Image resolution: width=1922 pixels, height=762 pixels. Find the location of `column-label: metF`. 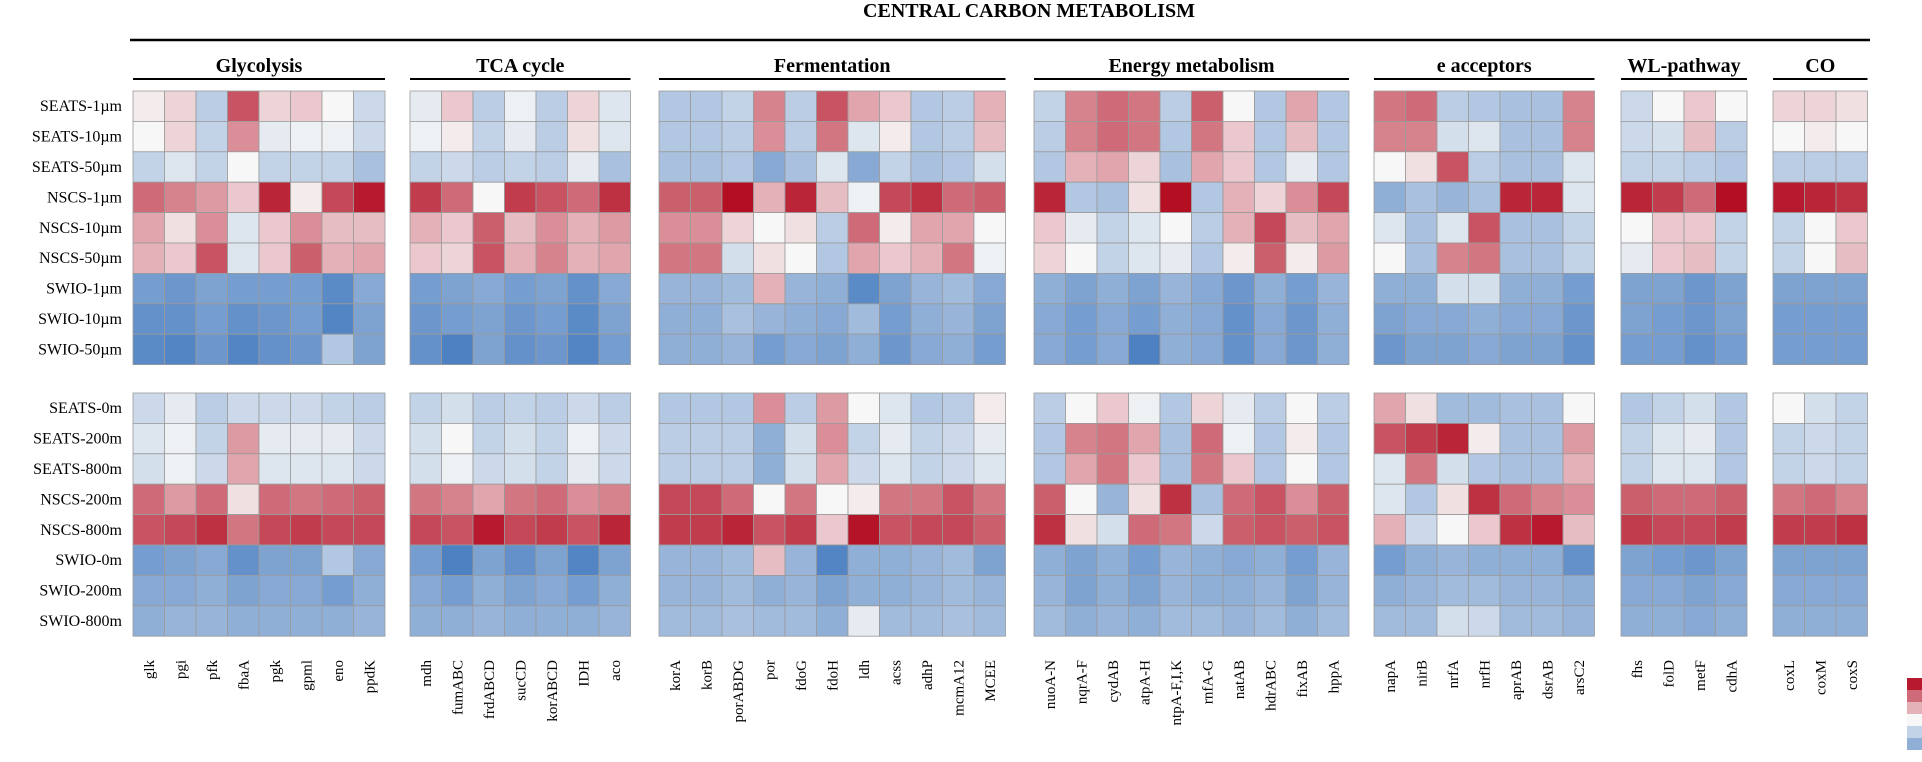

column-label: metF is located at coordinates (1701, 675).